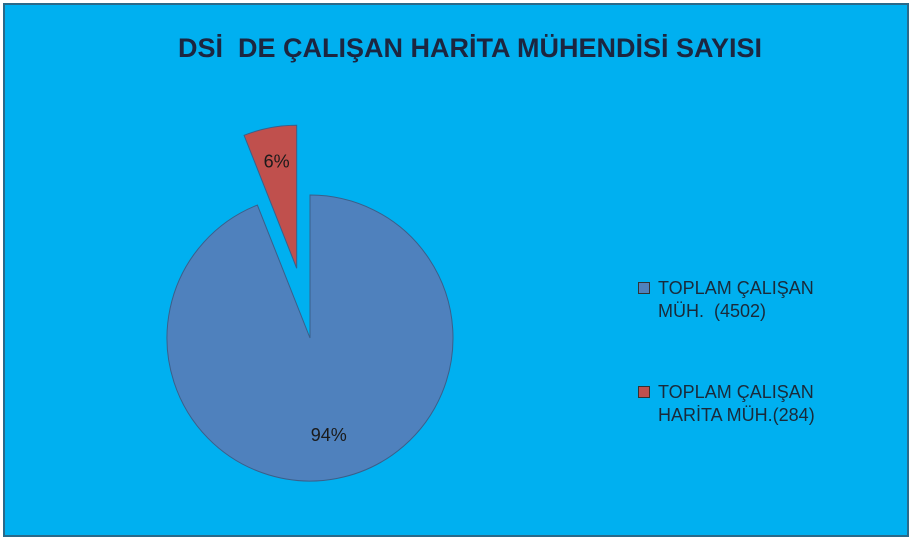  I want to click on legend-item: TOPLAM ÇALIŞAN MÜH. (4502), so click(738, 300).